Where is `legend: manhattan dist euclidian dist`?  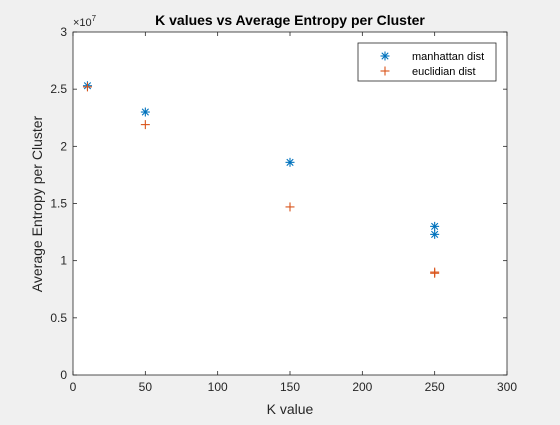 legend: manhattan dist euclidian dist is located at coordinates (427, 62).